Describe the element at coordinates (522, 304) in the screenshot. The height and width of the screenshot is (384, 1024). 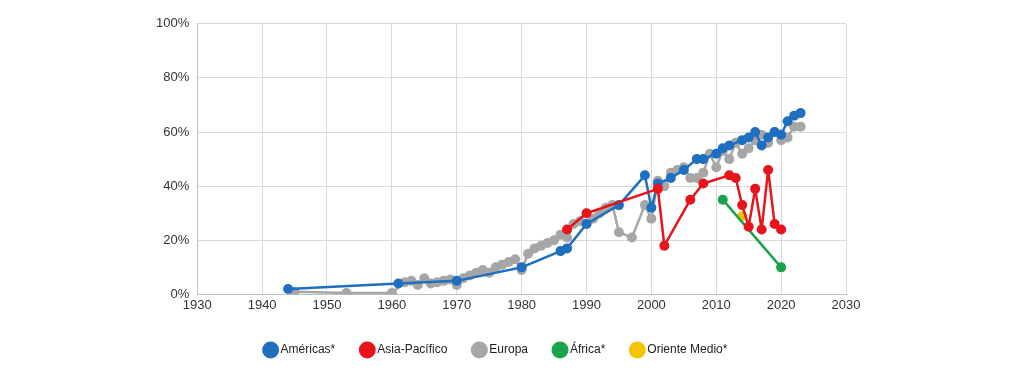
I see `x-tick-label: 1980` at that location.